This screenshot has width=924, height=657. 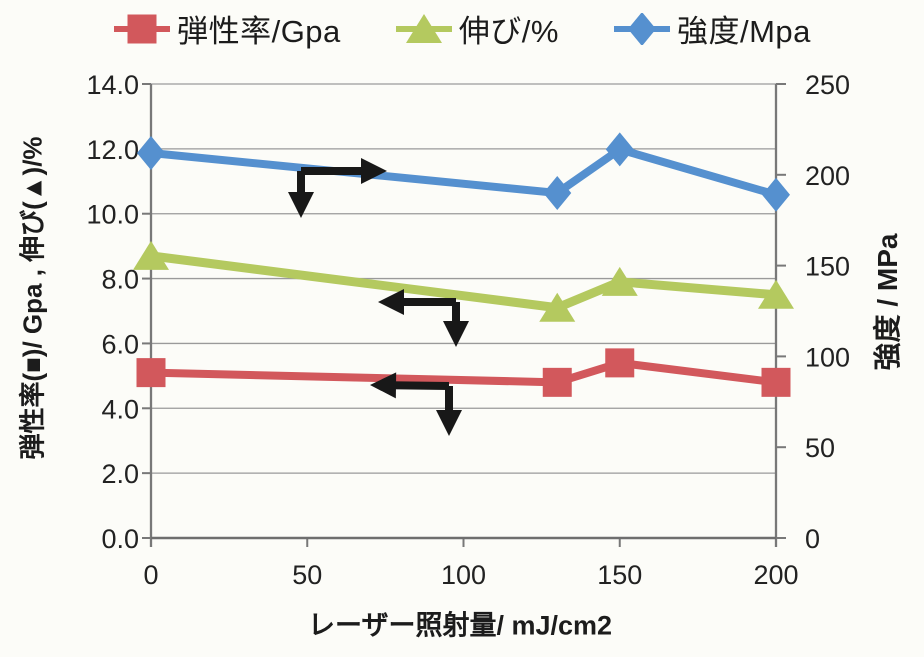 What do you see at coordinates (120, 409) in the screenshot?
I see `y-tick-label-left: 4.0` at bounding box center [120, 409].